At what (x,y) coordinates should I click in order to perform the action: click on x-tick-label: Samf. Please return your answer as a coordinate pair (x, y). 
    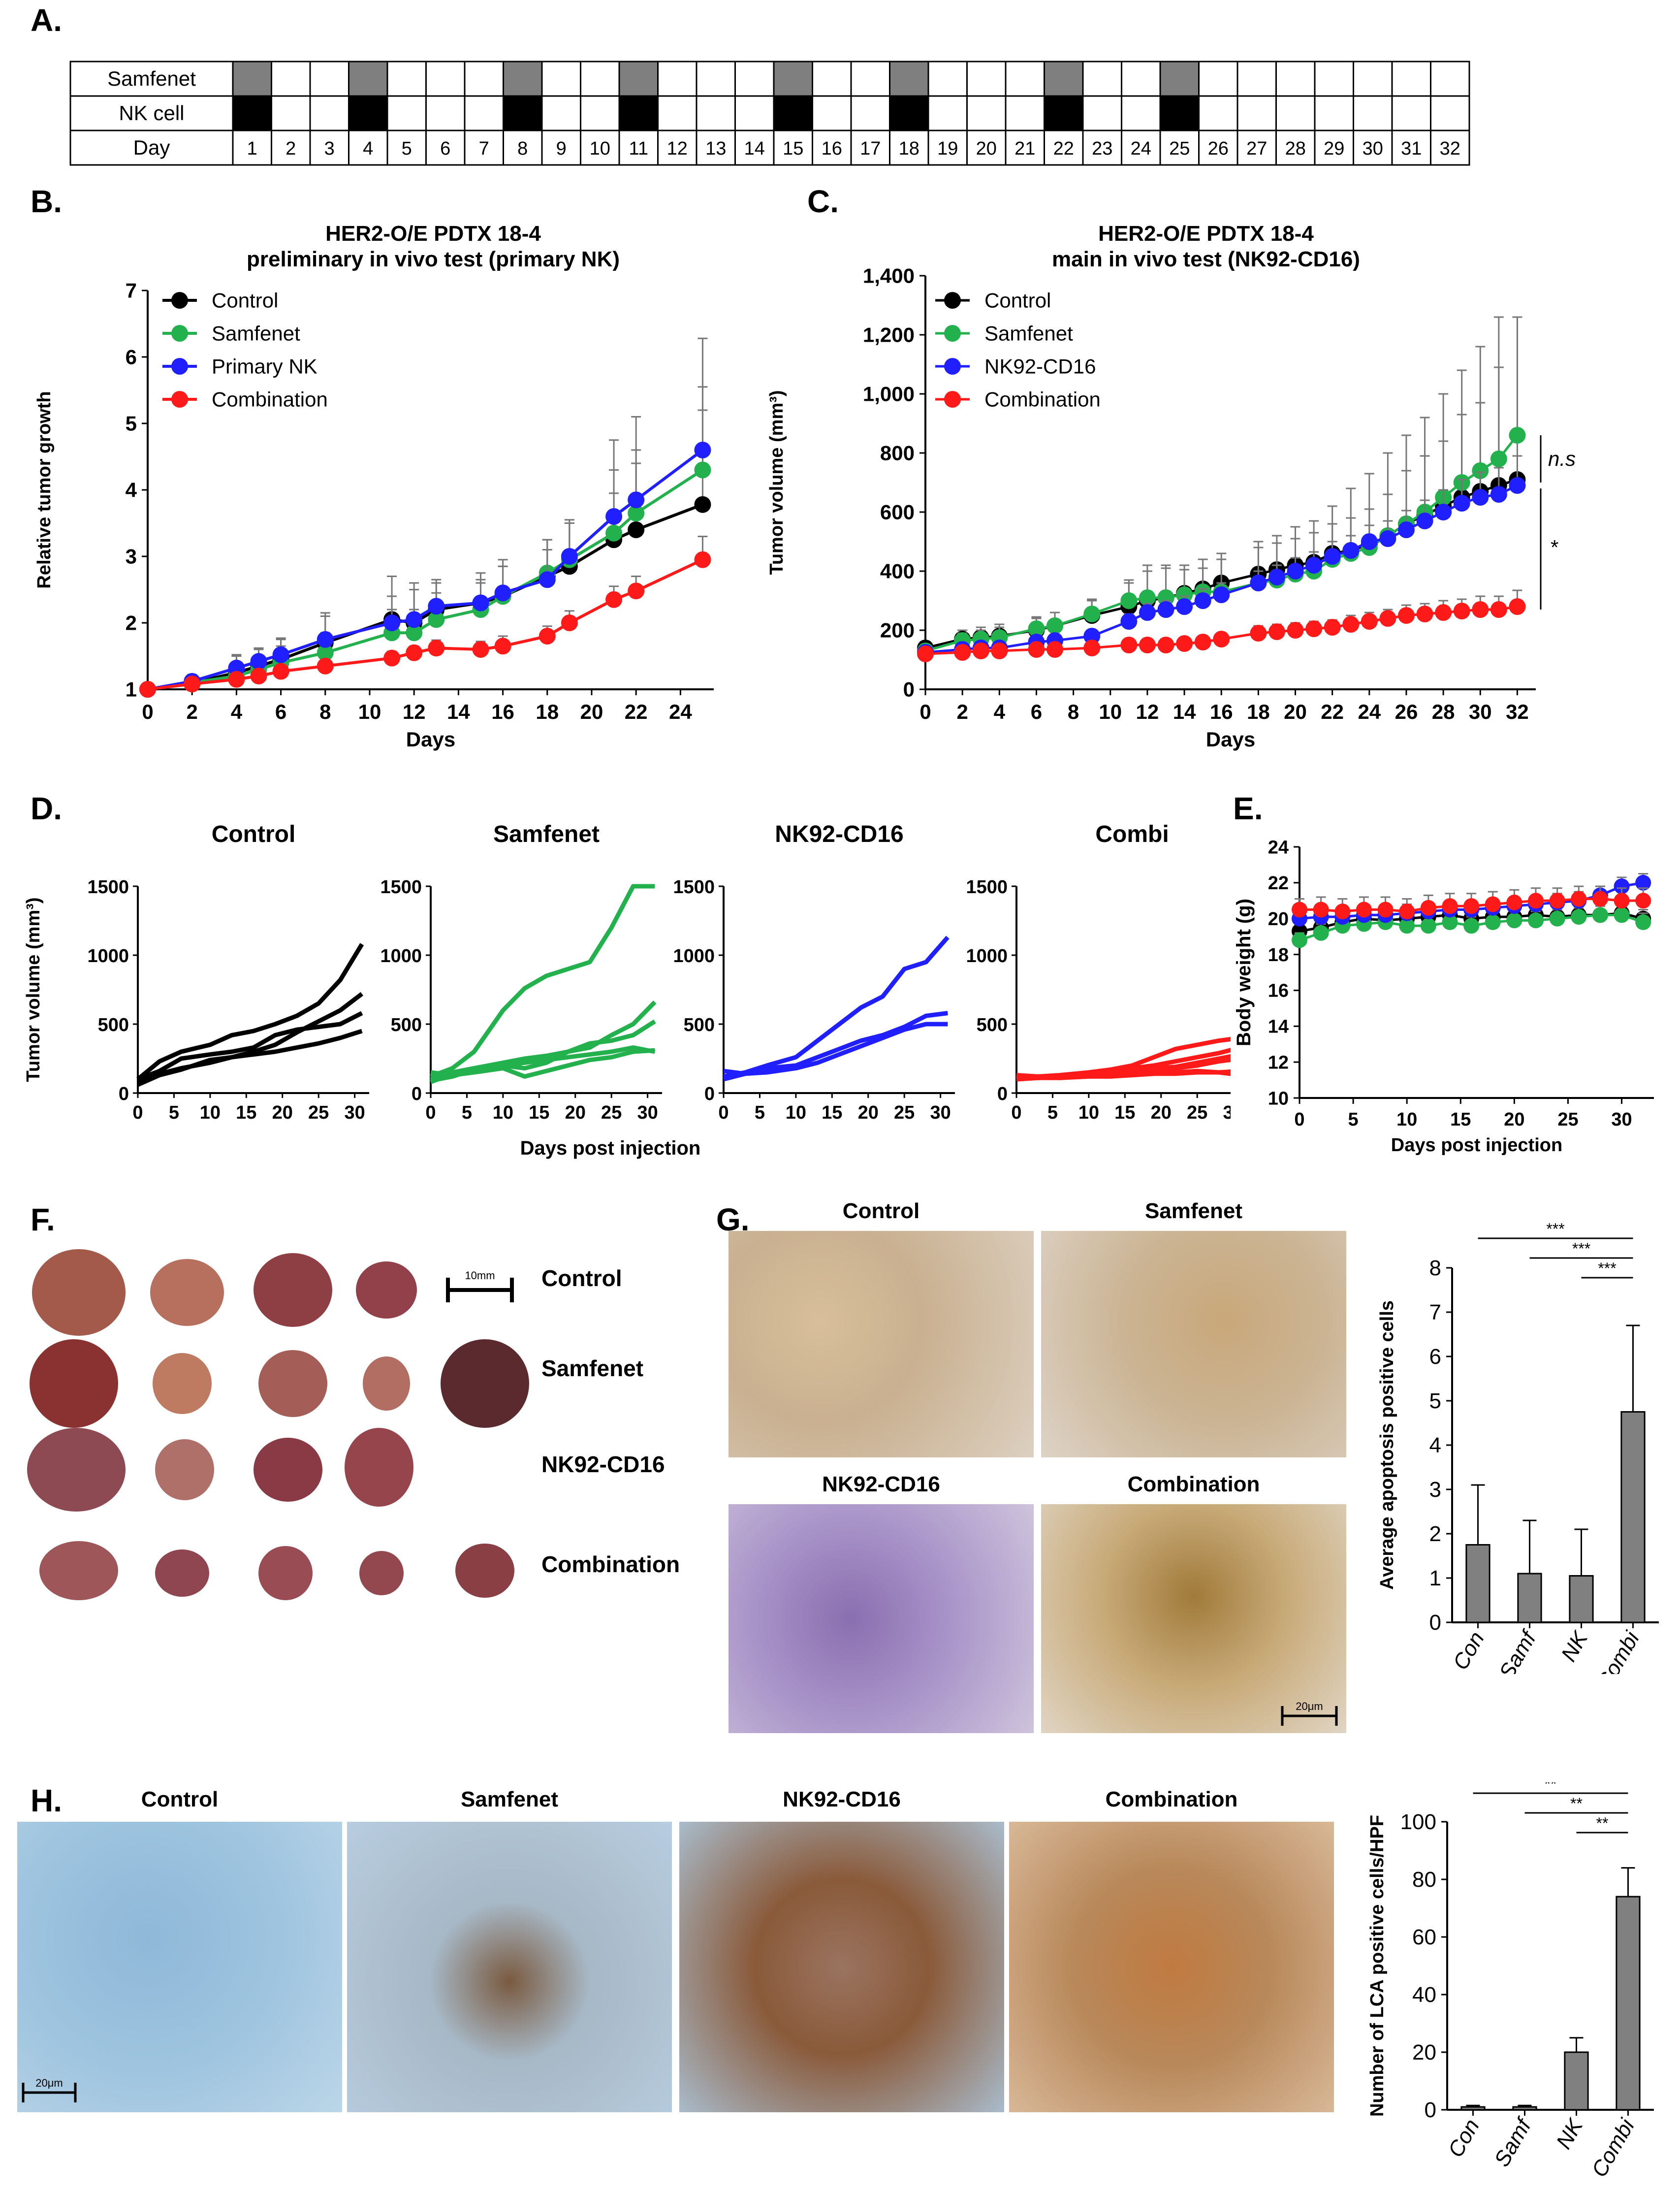
    Looking at the image, I should click on (1513, 2142).